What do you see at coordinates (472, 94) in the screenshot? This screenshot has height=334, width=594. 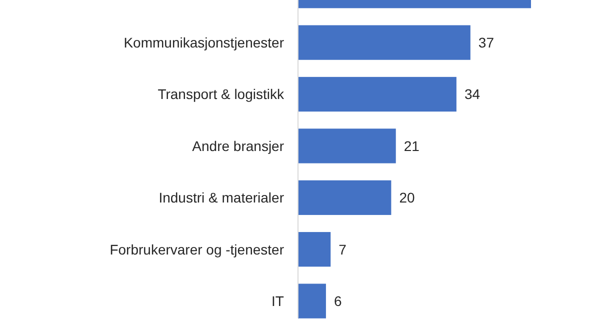 I see `data-label: 34` at bounding box center [472, 94].